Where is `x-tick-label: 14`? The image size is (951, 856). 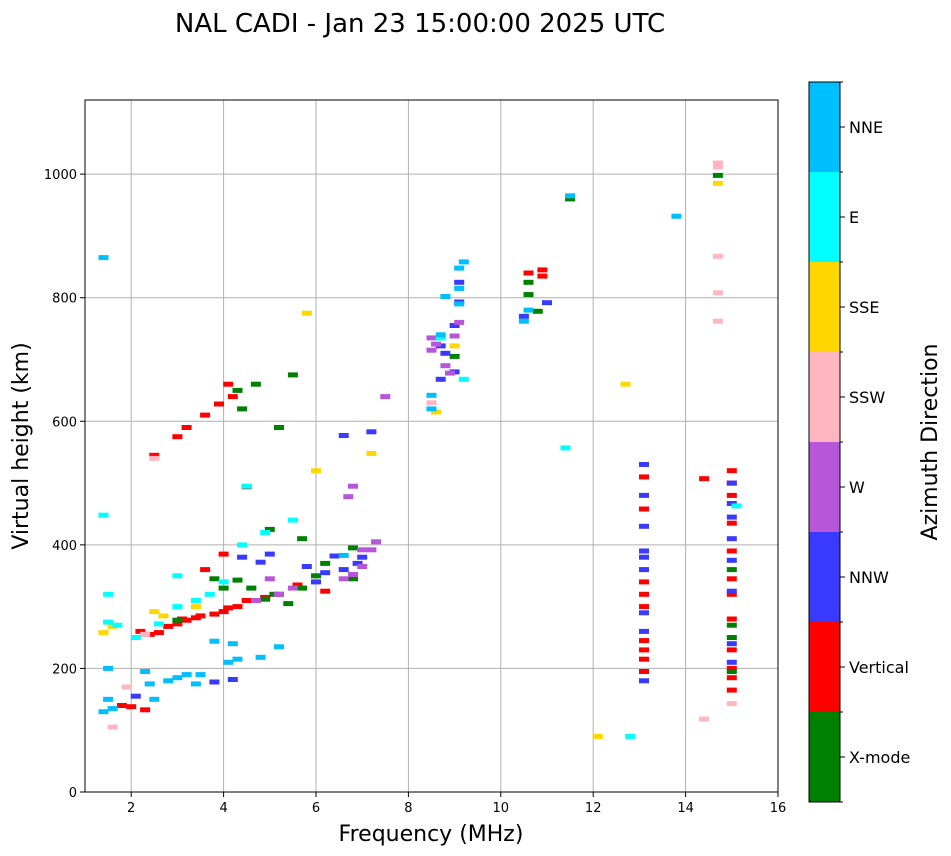
x-tick-label: 14 is located at coordinates (685, 808).